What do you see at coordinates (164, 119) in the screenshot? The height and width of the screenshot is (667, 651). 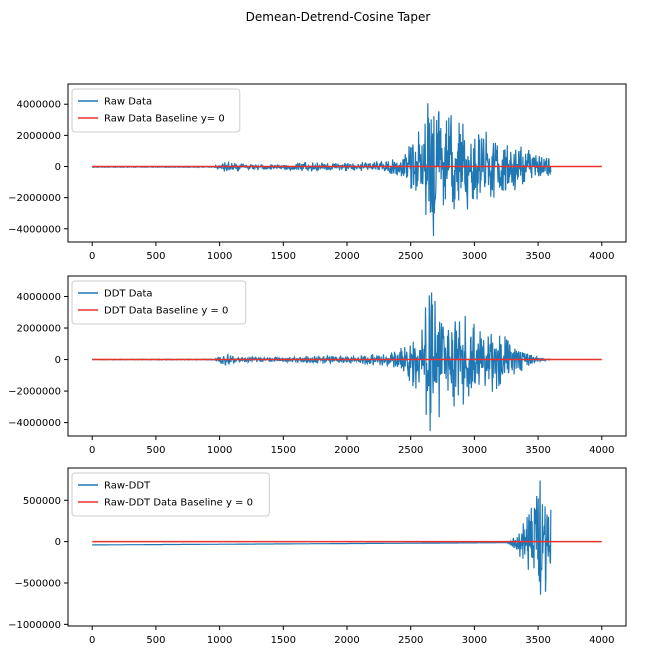 I see `legend-label: Raw Data Baseline y= 0` at bounding box center [164, 119].